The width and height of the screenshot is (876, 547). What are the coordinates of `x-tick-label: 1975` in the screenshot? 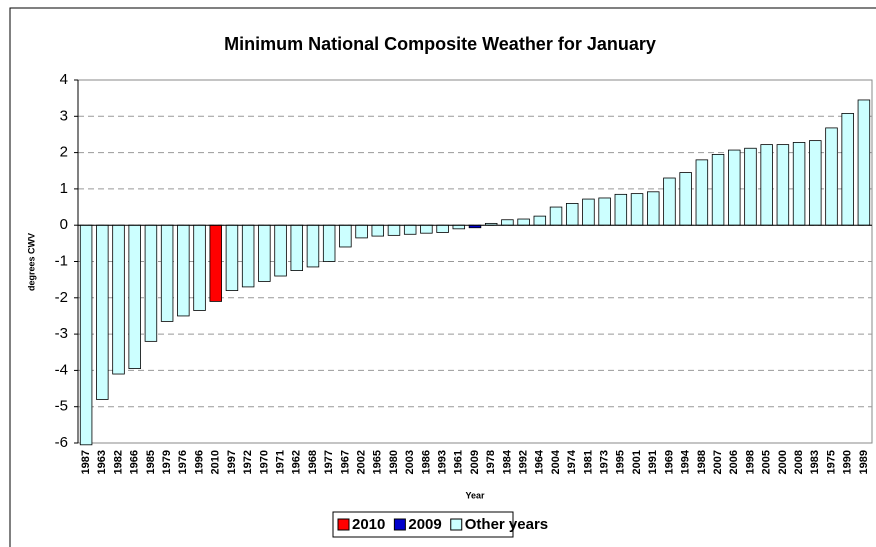 It's located at (831, 462).